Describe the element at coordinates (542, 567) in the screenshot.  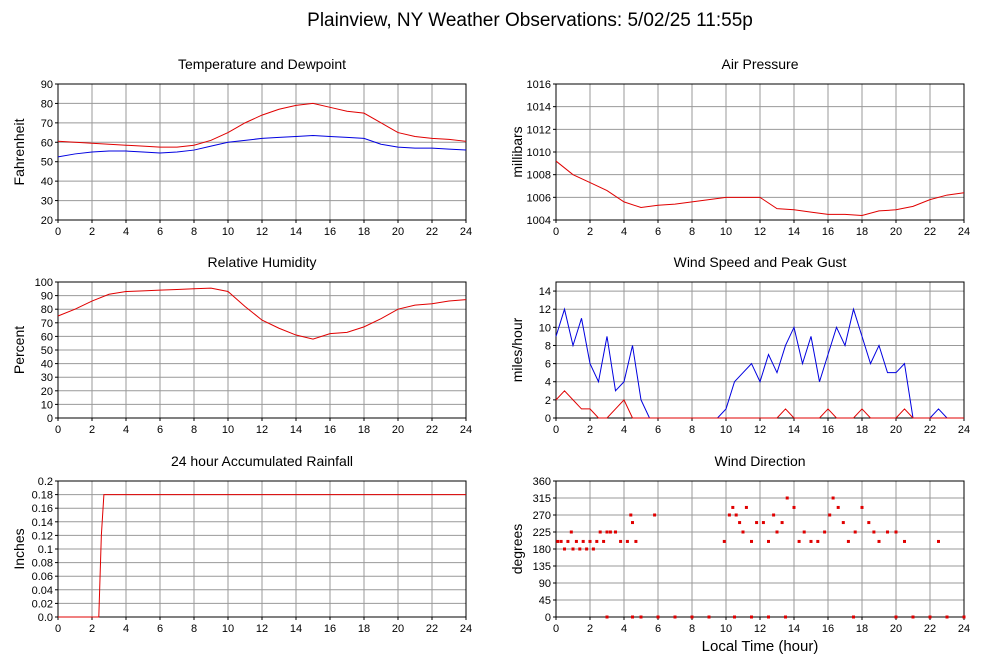
I see `y-tick-label: 135` at that location.